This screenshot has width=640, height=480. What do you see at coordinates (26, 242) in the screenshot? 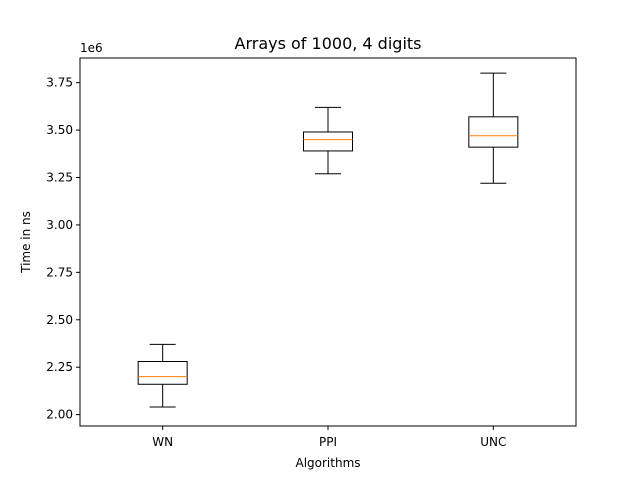
I see `y-axis-label: Time in ns` at bounding box center [26, 242].